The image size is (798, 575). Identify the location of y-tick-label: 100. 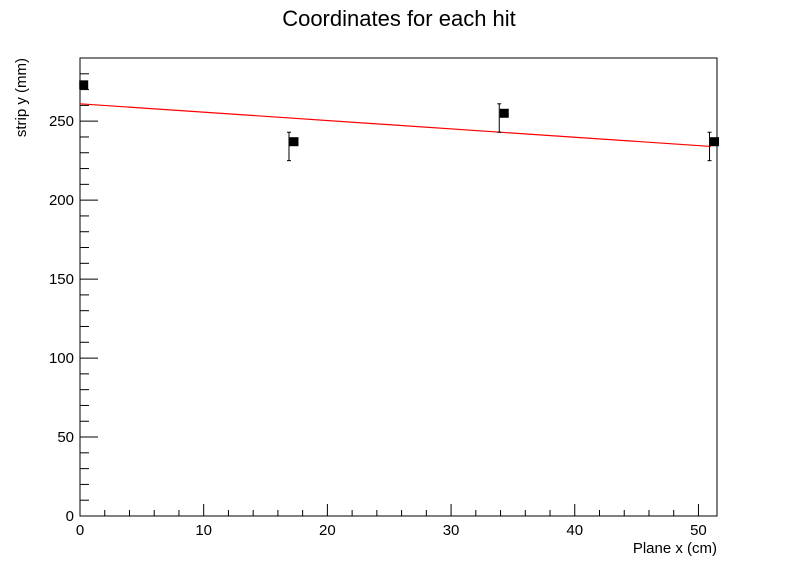
(61, 358).